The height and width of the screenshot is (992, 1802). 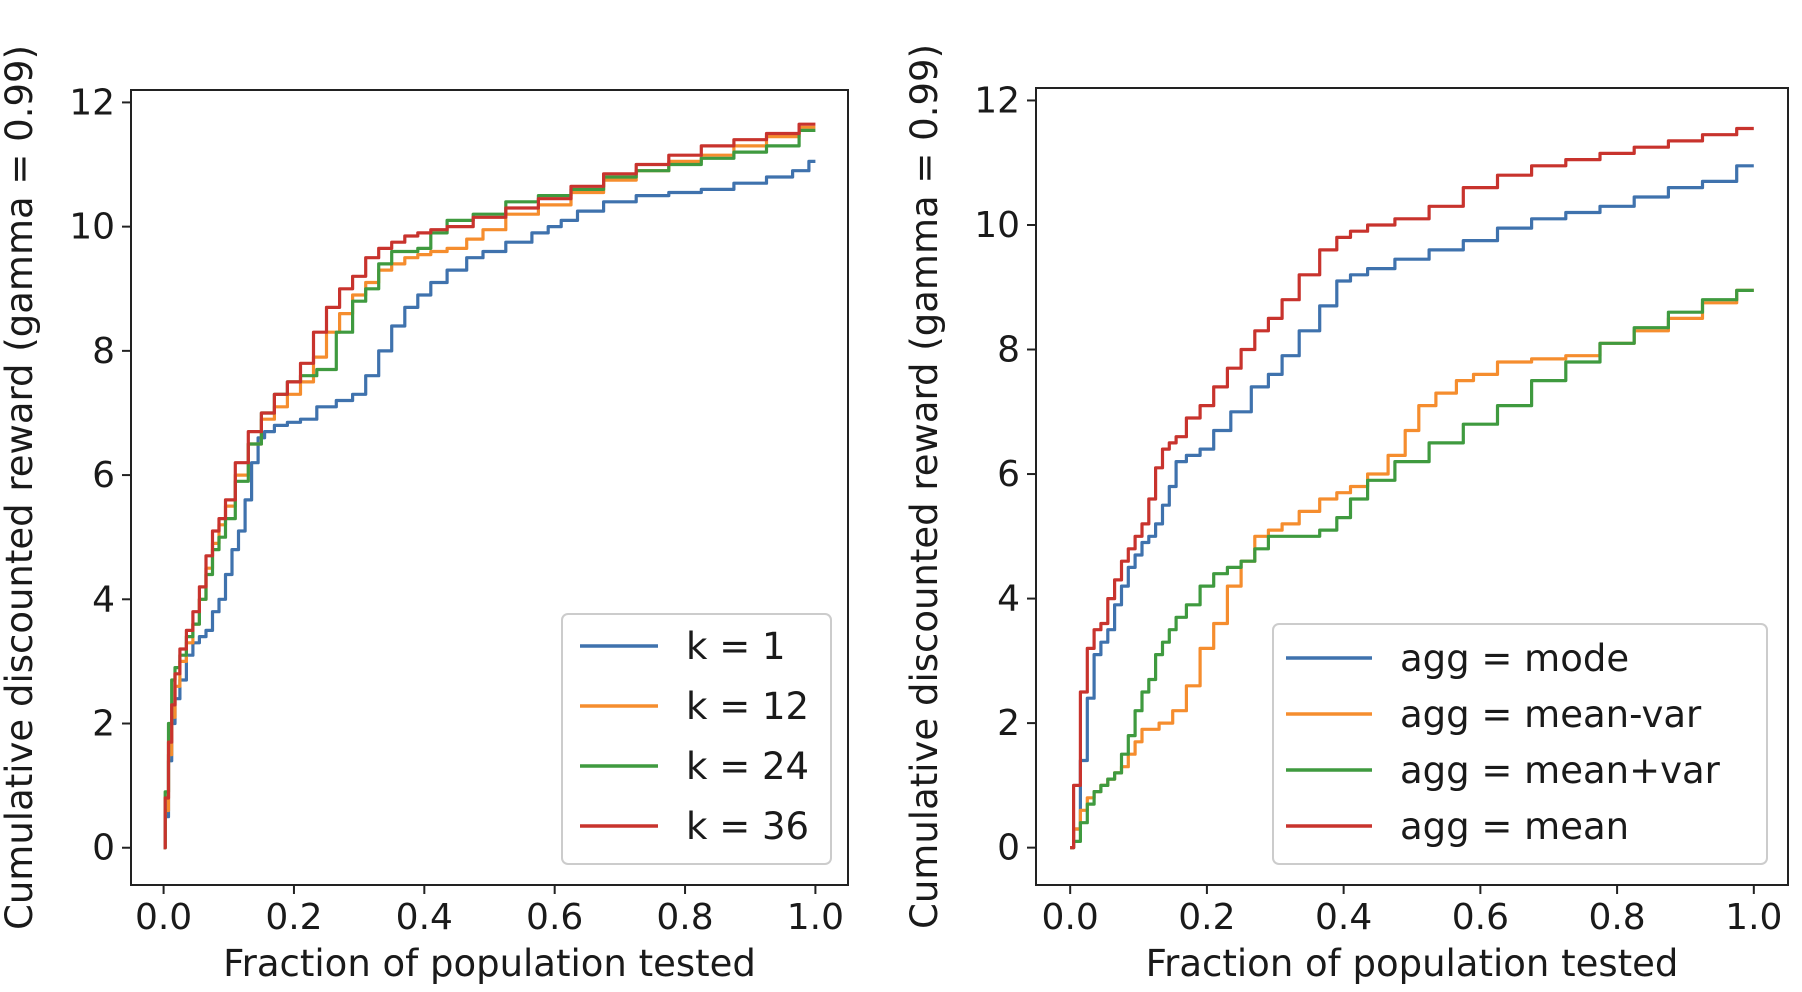 What do you see at coordinates (1514, 658) in the screenshot?
I see `legend-label: agg = mode` at bounding box center [1514, 658].